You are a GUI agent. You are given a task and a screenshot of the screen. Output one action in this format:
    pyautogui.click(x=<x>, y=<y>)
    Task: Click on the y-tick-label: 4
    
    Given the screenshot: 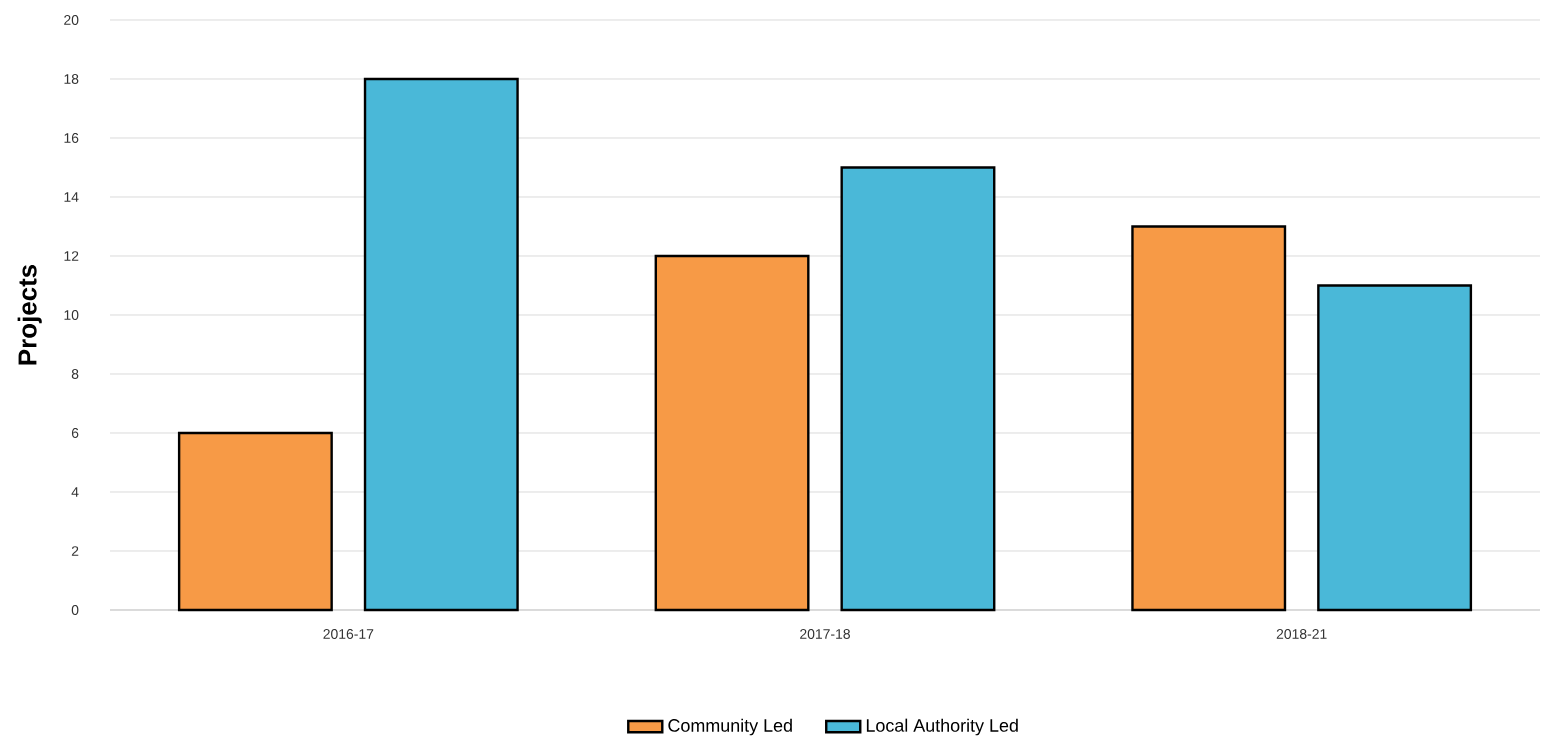 What is the action you would take?
    pyautogui.click(x=75, y=492)
    